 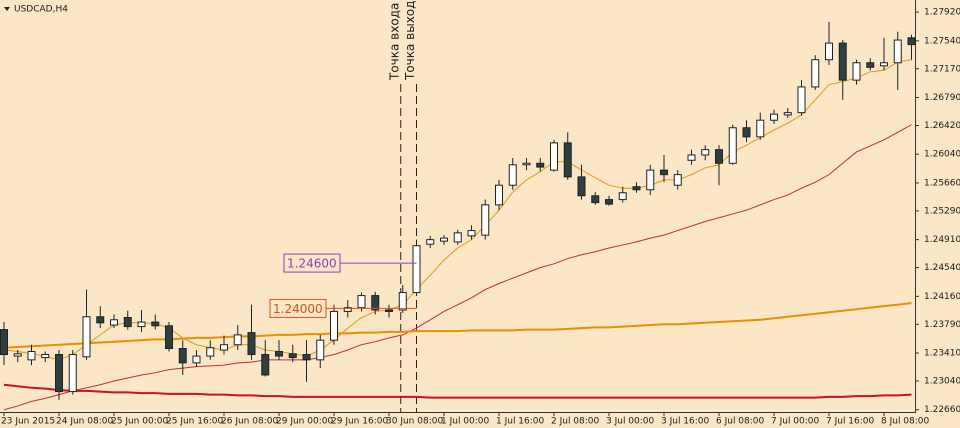 What do you see at coordinates (84, 422) in the screenshot?
I see `x-tick-label: 24 Jun 08:00` at bounding box center [84, 422].